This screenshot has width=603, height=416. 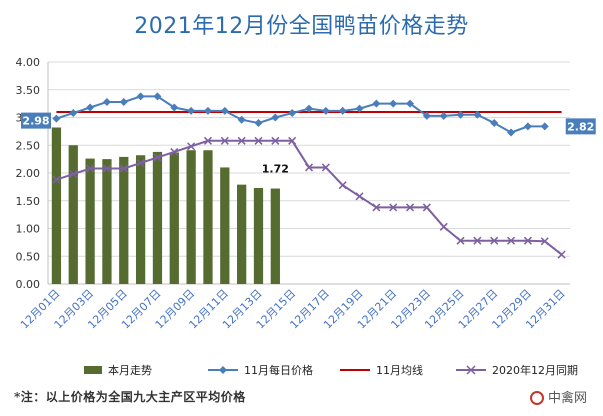 I want to click on watermark: 中禽网, so click(x=558, y=396).